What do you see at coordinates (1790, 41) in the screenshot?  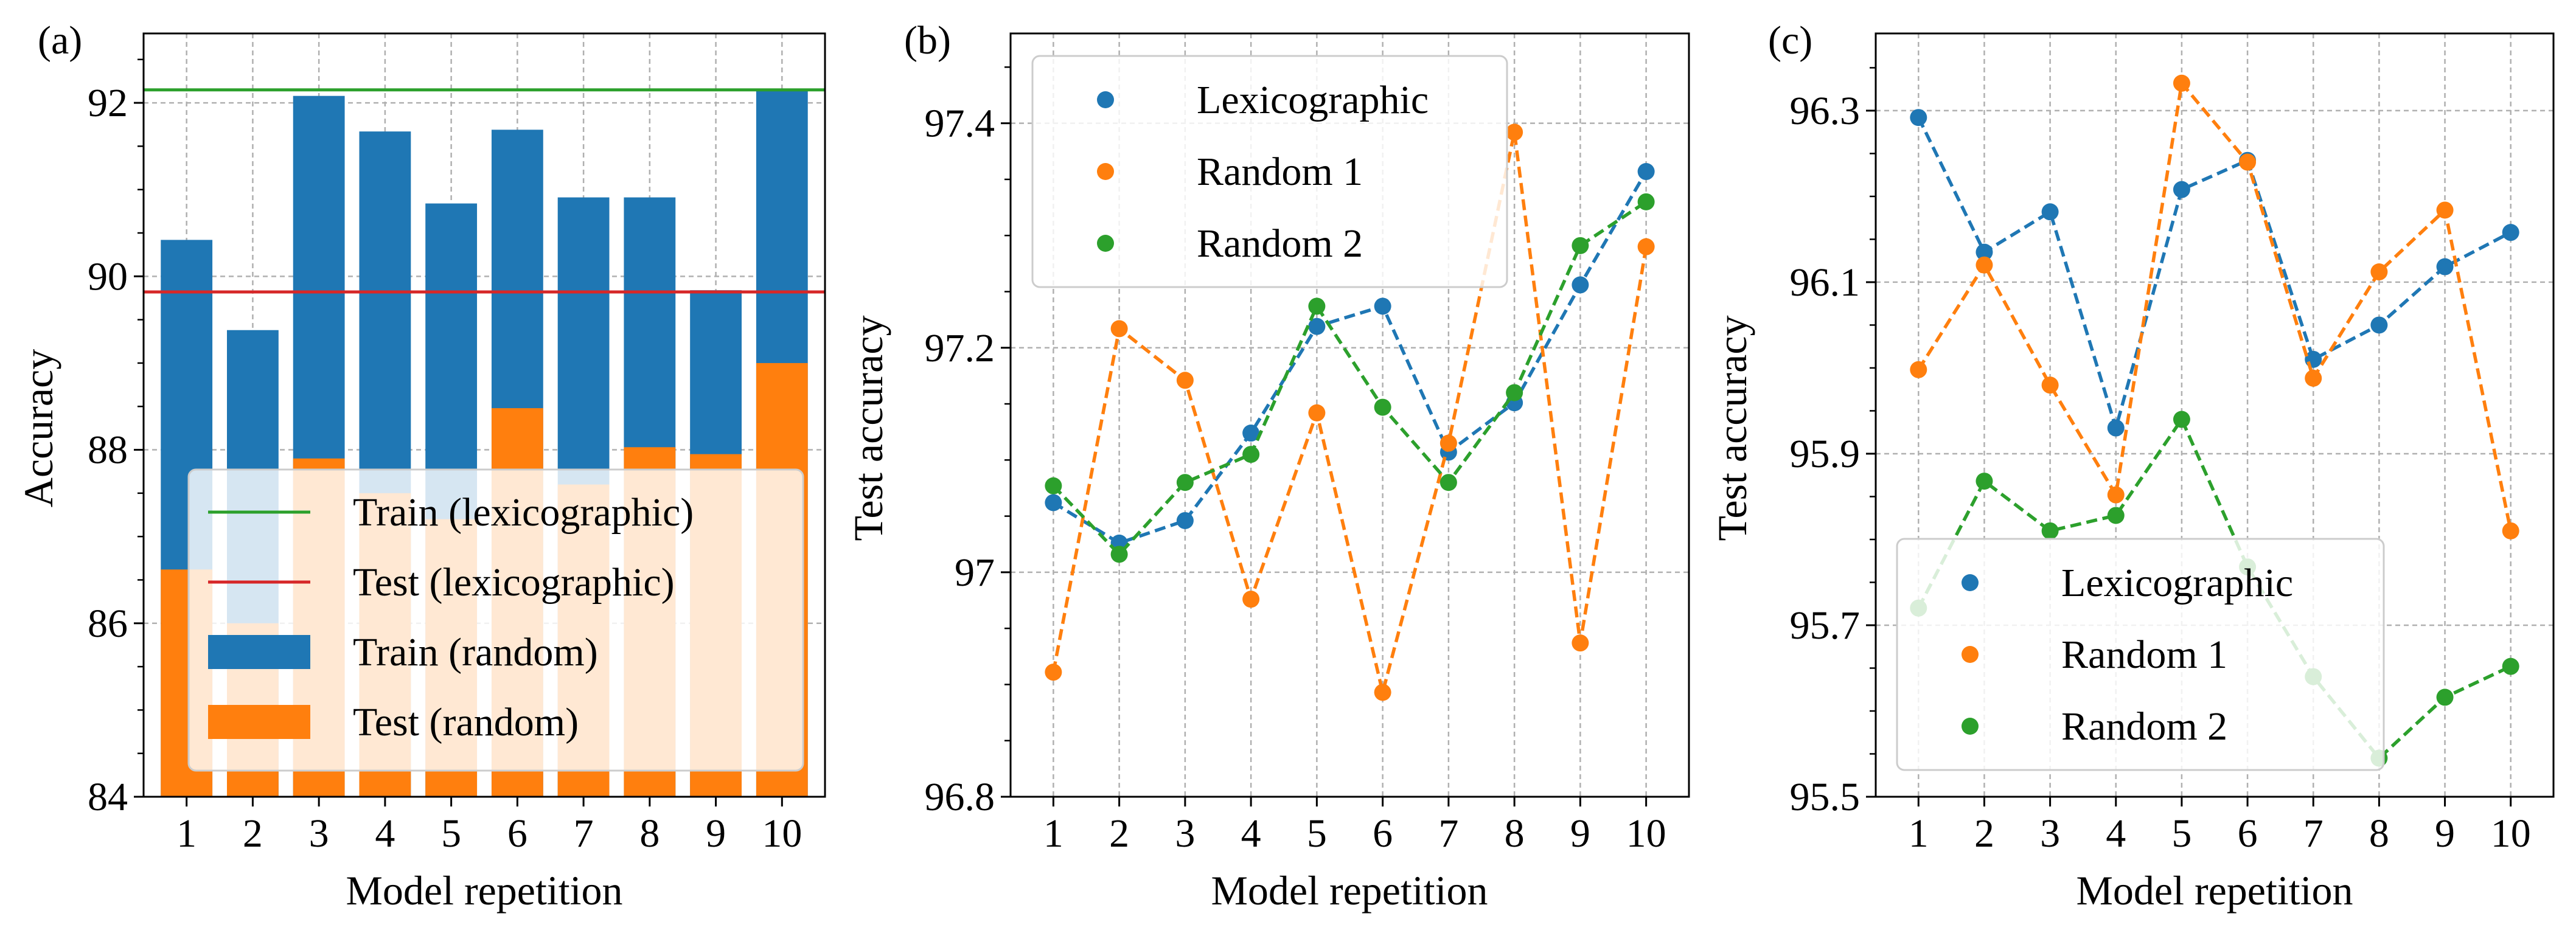 I see `panel-c-label: (c)` at bounding box center [1790, 41].